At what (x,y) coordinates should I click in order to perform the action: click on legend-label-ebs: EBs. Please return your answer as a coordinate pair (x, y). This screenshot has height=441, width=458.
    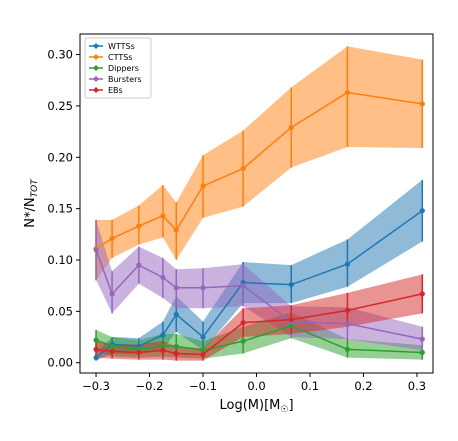
    Looking at the image, I should click on (115, 90).